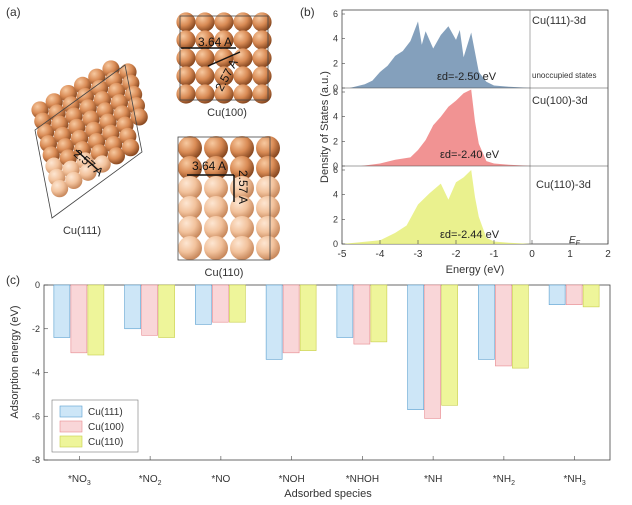  I want to click on cu110-cell-outline, so click(224, 198).